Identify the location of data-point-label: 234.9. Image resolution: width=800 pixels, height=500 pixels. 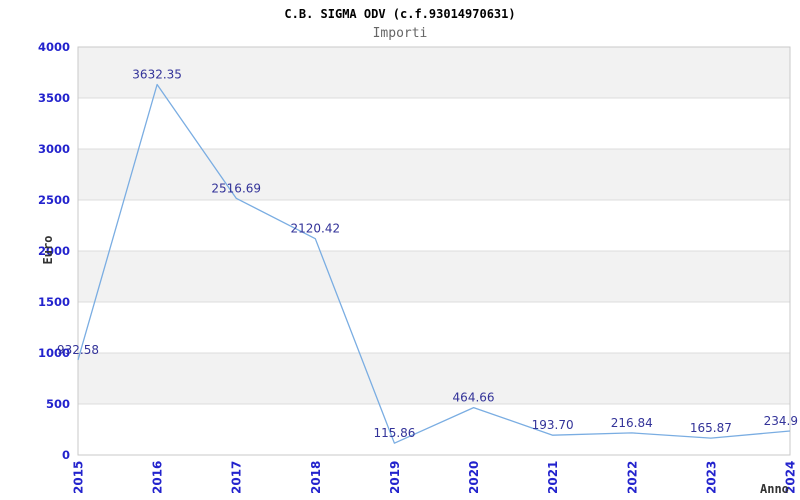
(781, 421).